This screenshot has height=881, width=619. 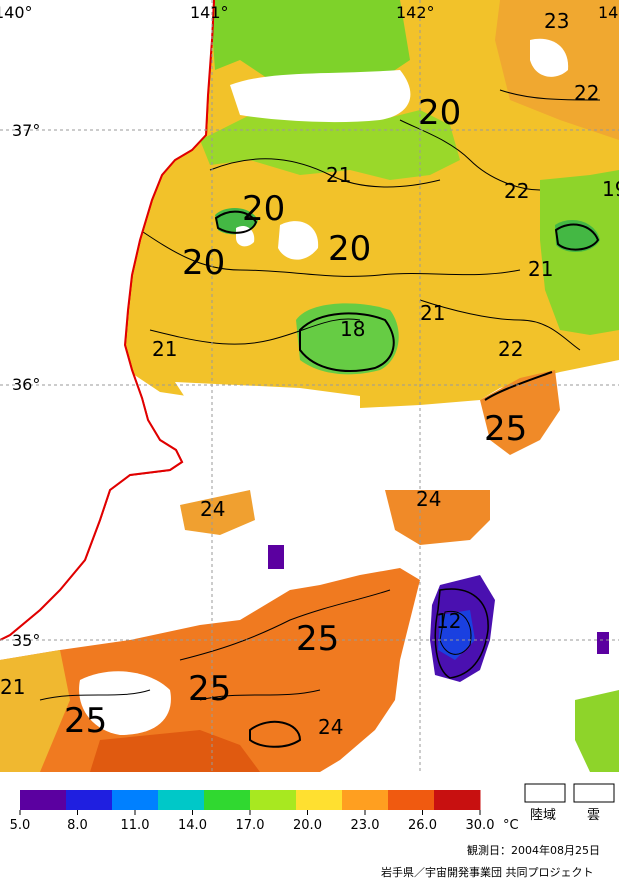 What do you see at coordinates (77, 825) in the screenshot?
I see `colorbar-tick-label: 8.0` at bounding box center [77, 825].